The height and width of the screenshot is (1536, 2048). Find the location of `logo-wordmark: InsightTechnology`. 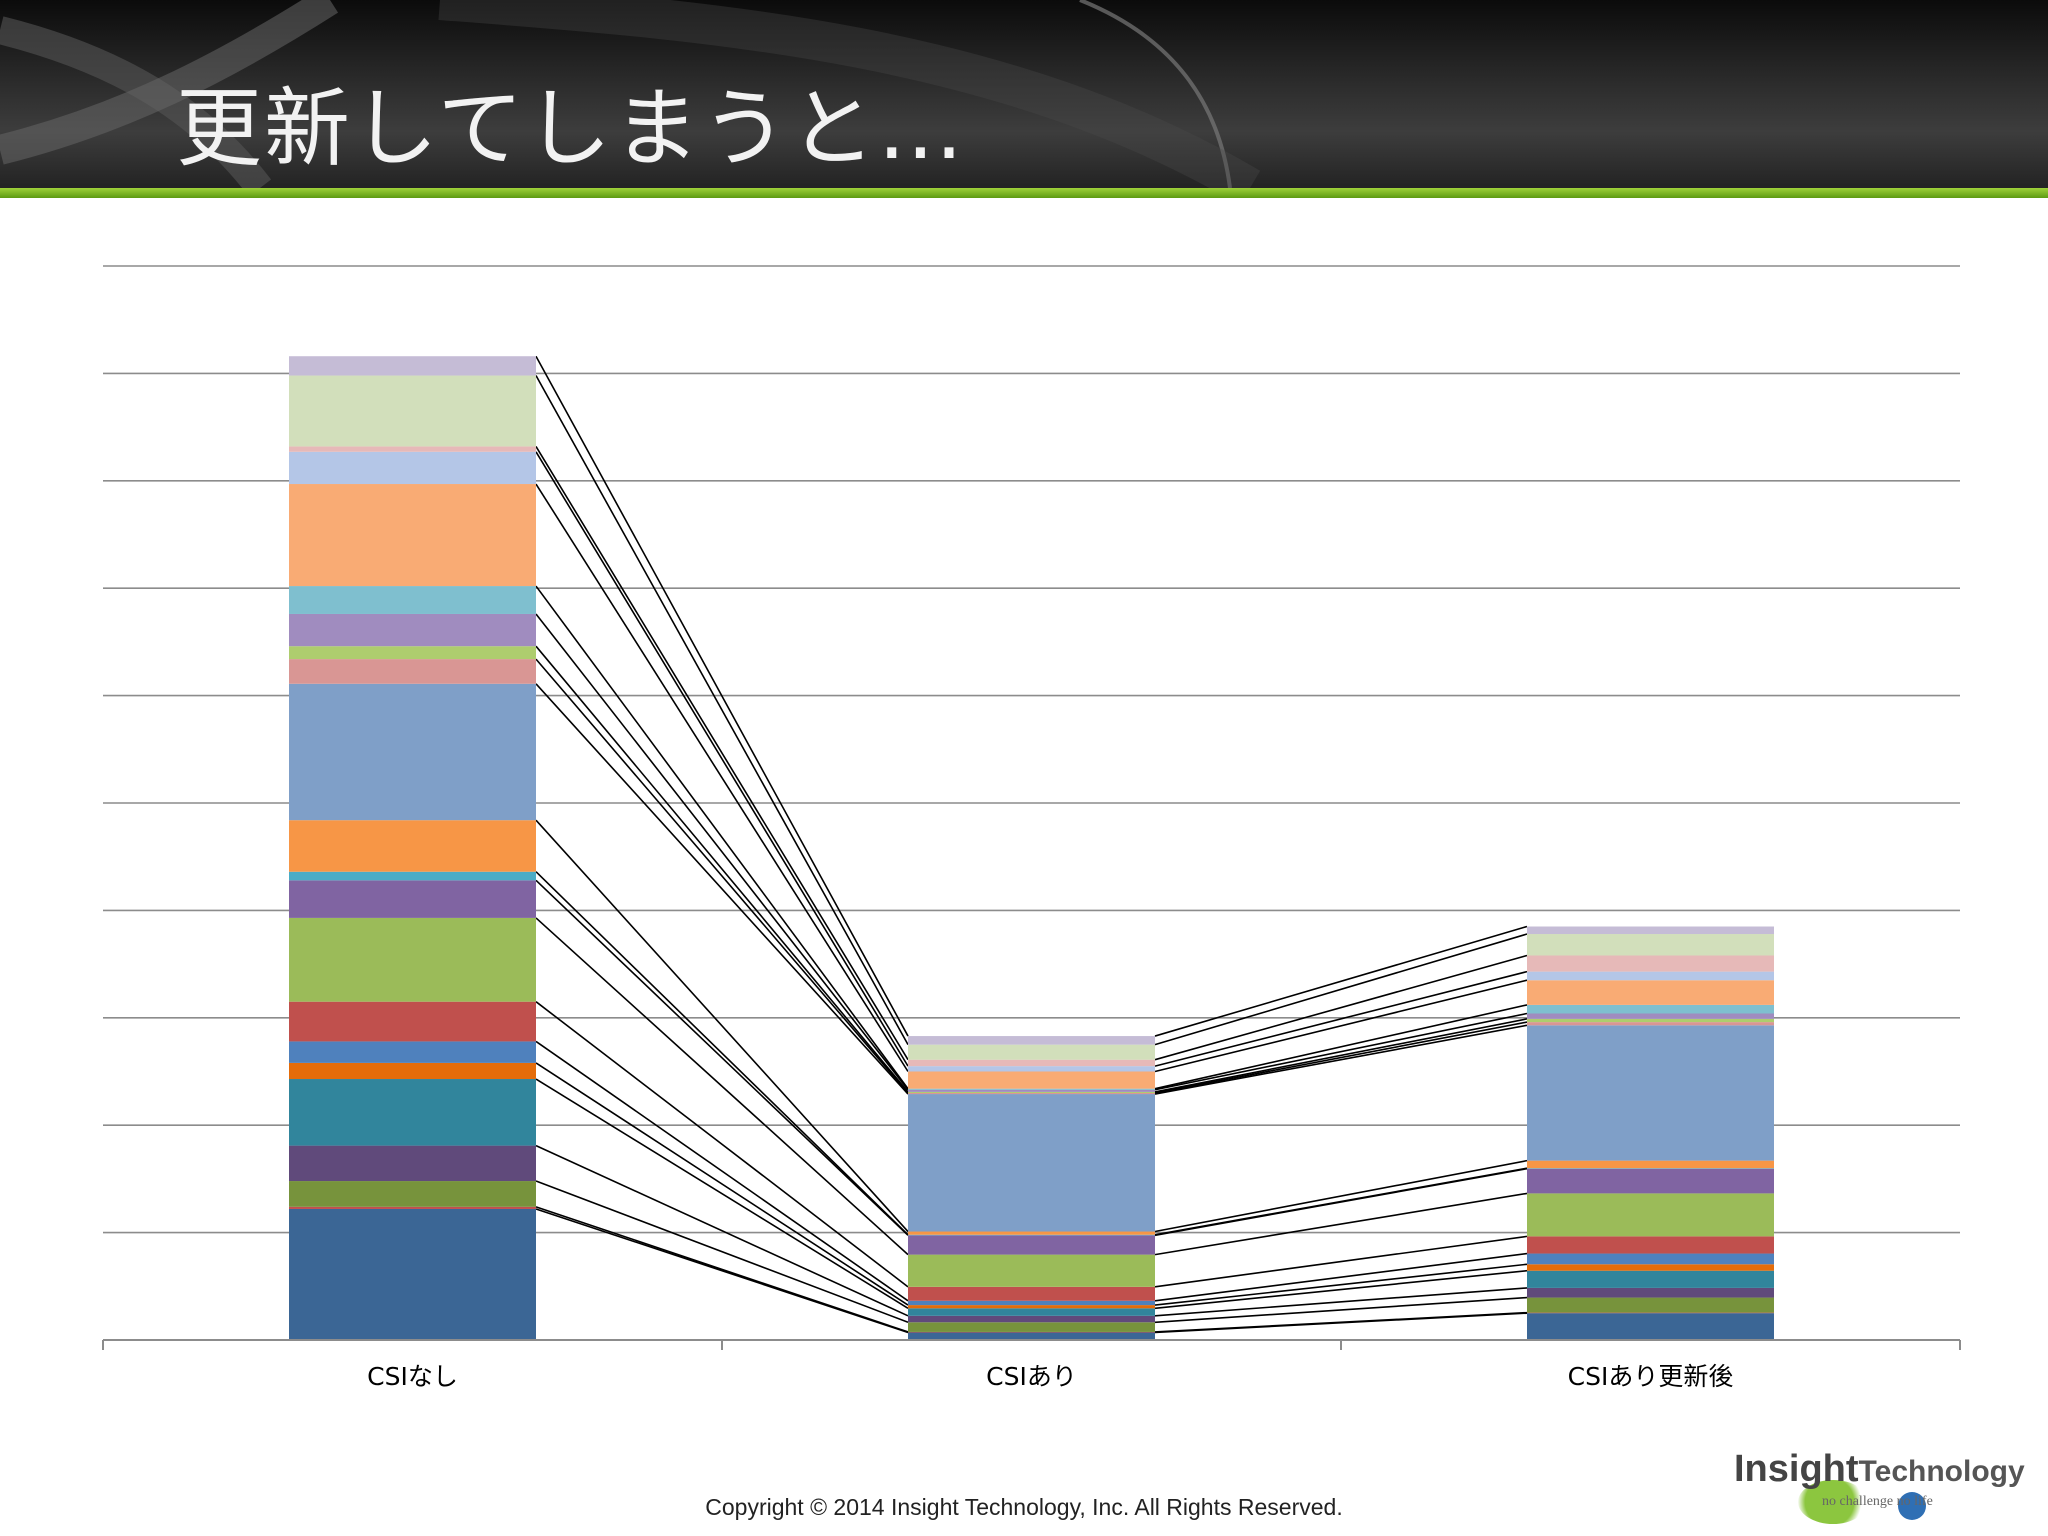

logo-wordmark: InsightTechnology is located at coordinates (1879, 1469).